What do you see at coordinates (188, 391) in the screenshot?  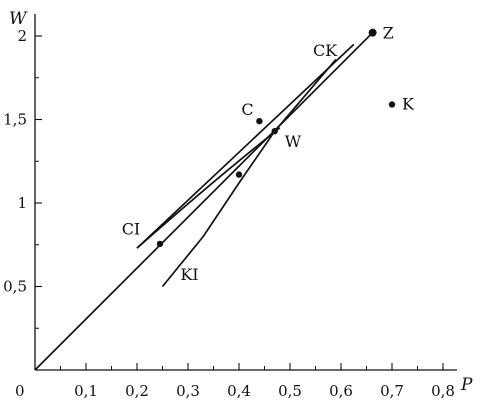 I see `x-tick-label: 0,3` at bounding box center [188, 391].